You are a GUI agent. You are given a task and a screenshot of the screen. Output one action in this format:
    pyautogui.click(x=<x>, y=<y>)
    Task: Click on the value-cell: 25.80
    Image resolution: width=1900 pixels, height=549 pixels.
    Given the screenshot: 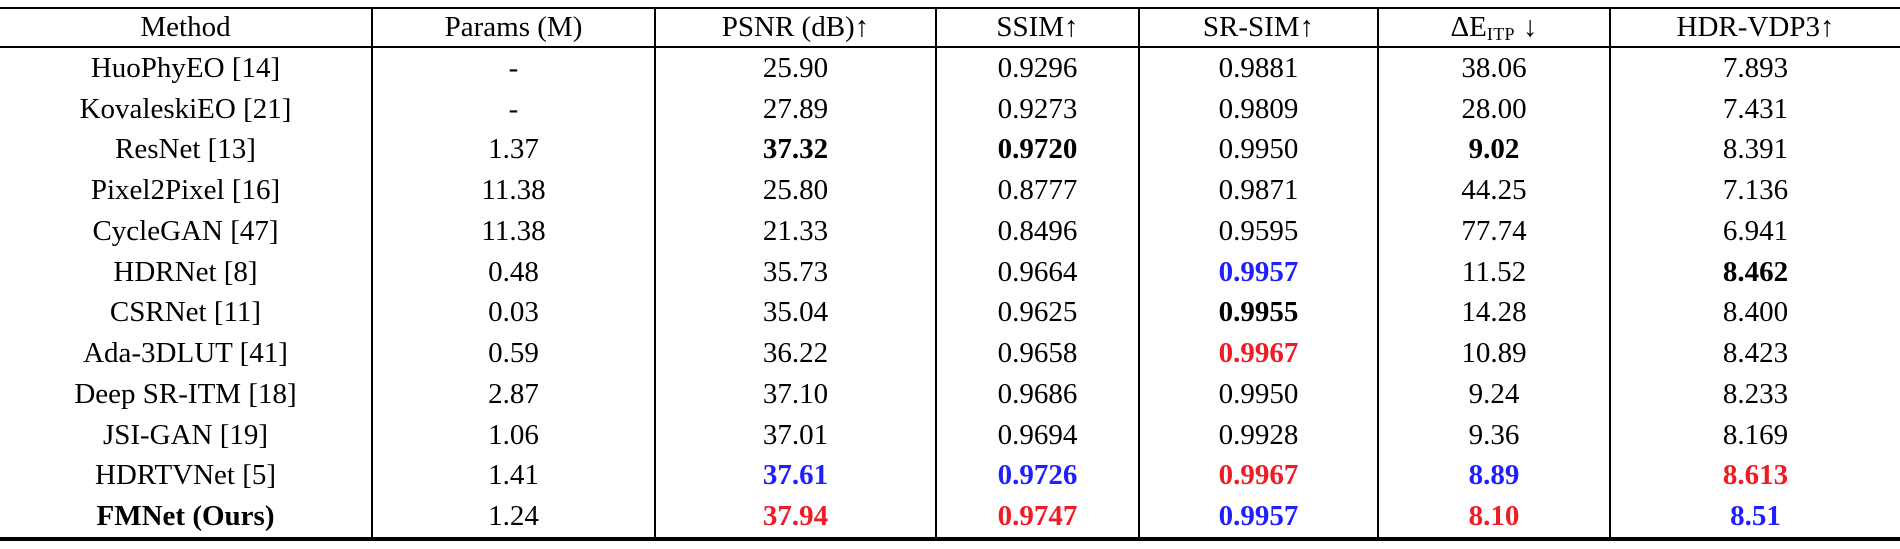 What is the action you would take?
    pyautogui.click(x=796, y=190)
    